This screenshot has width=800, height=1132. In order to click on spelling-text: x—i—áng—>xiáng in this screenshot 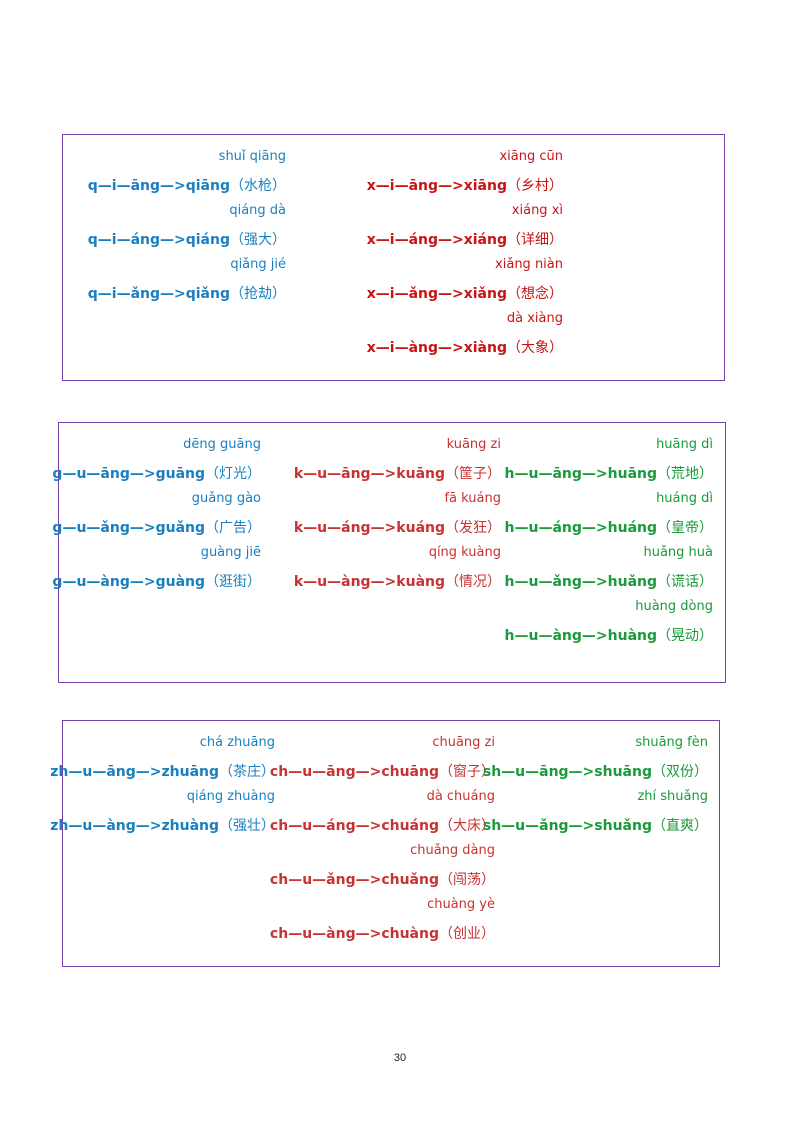, I will do `click(436, 240)`.